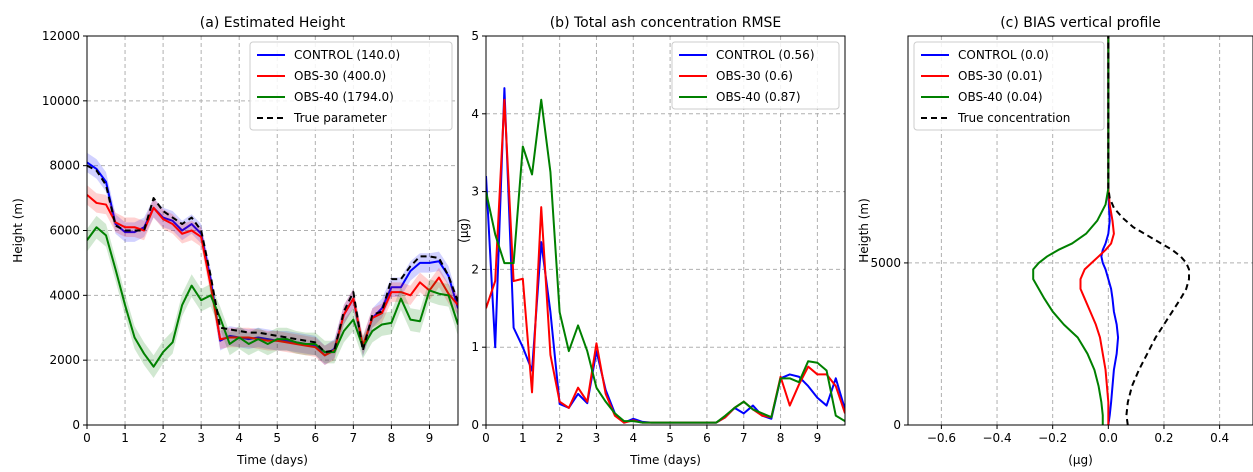 This screenshot has height=472, width=1253. What do you see at coordinates (1000, 97) in the screenshot?
I see `legend-label: OBS-40 (0.04)` at bounding box center [1000, 97].